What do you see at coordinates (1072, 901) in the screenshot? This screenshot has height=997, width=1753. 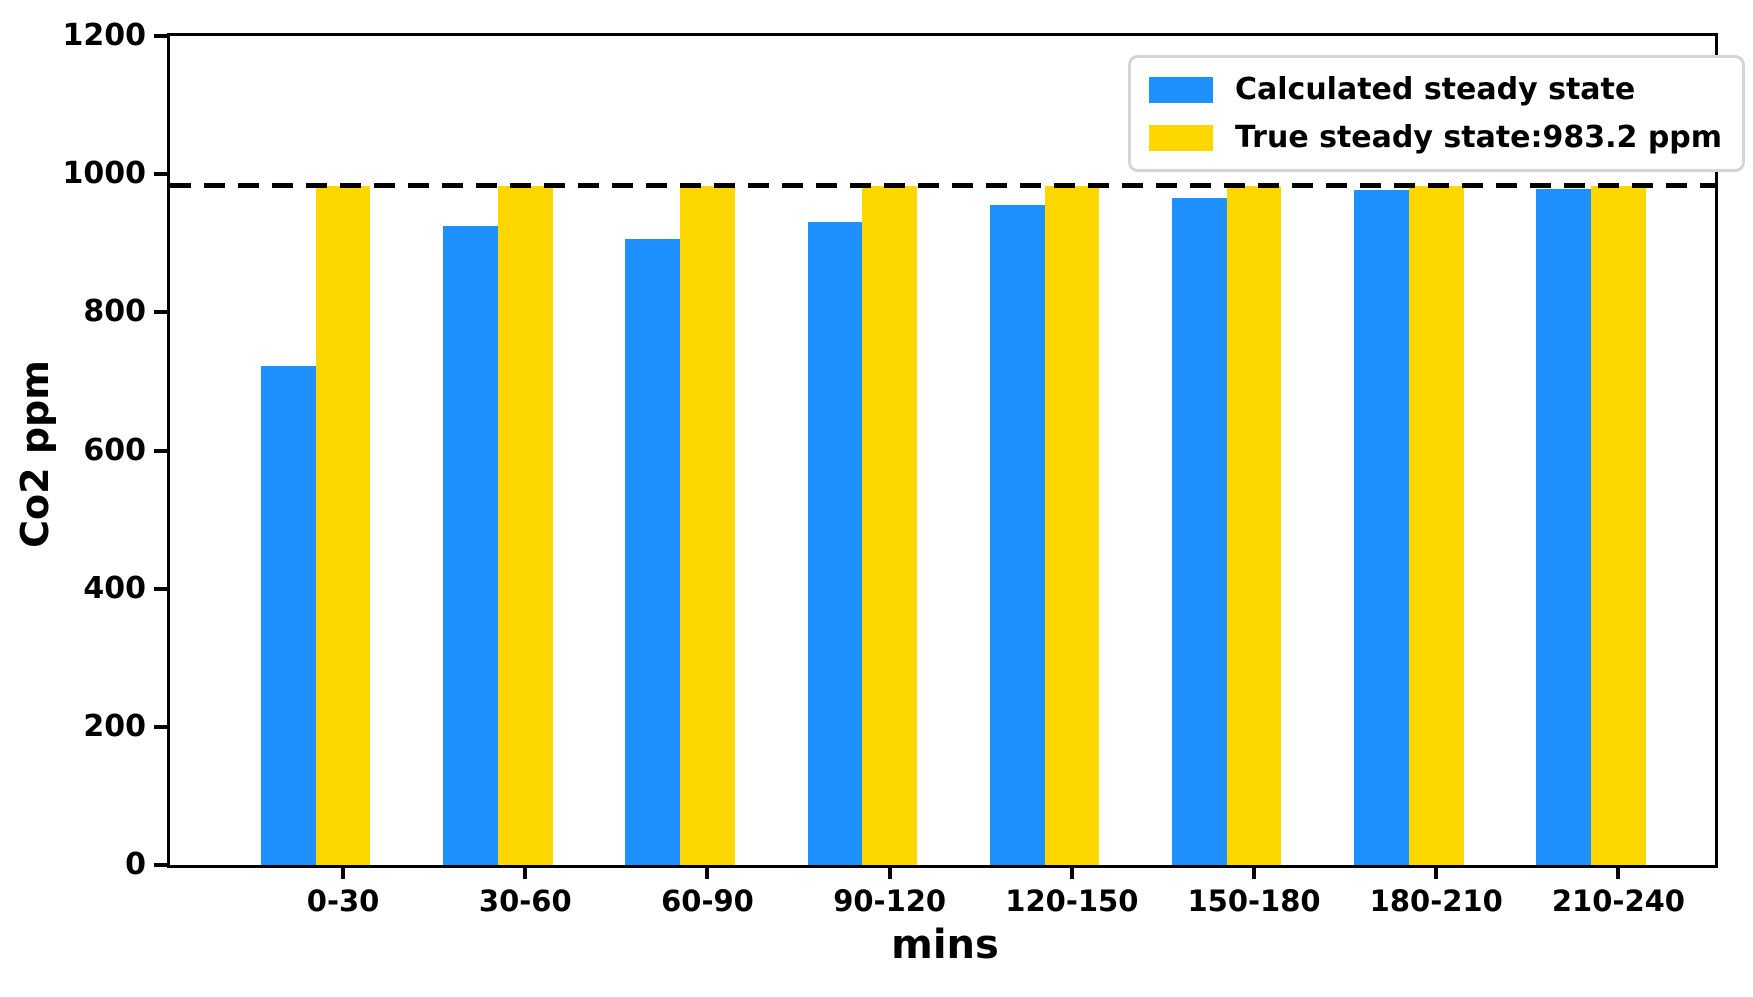 I see `x-tick-label: 120-150` at bounding box center [1072, 901].